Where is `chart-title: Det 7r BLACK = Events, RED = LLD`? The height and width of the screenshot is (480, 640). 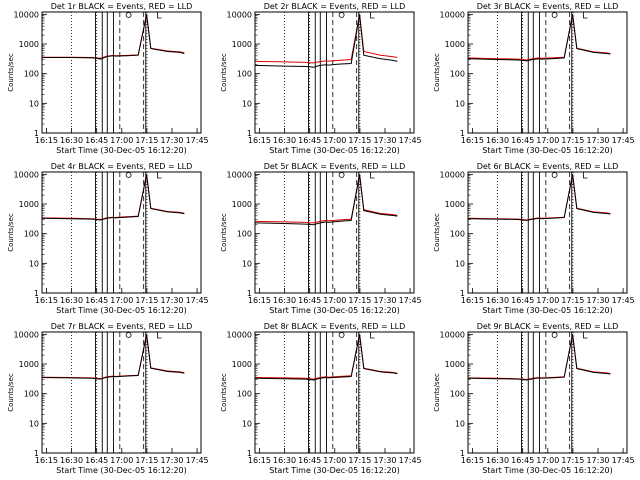
chart-title: Det 7r BLACK = Events, RED = LLD is located at coordinates (122, 326).